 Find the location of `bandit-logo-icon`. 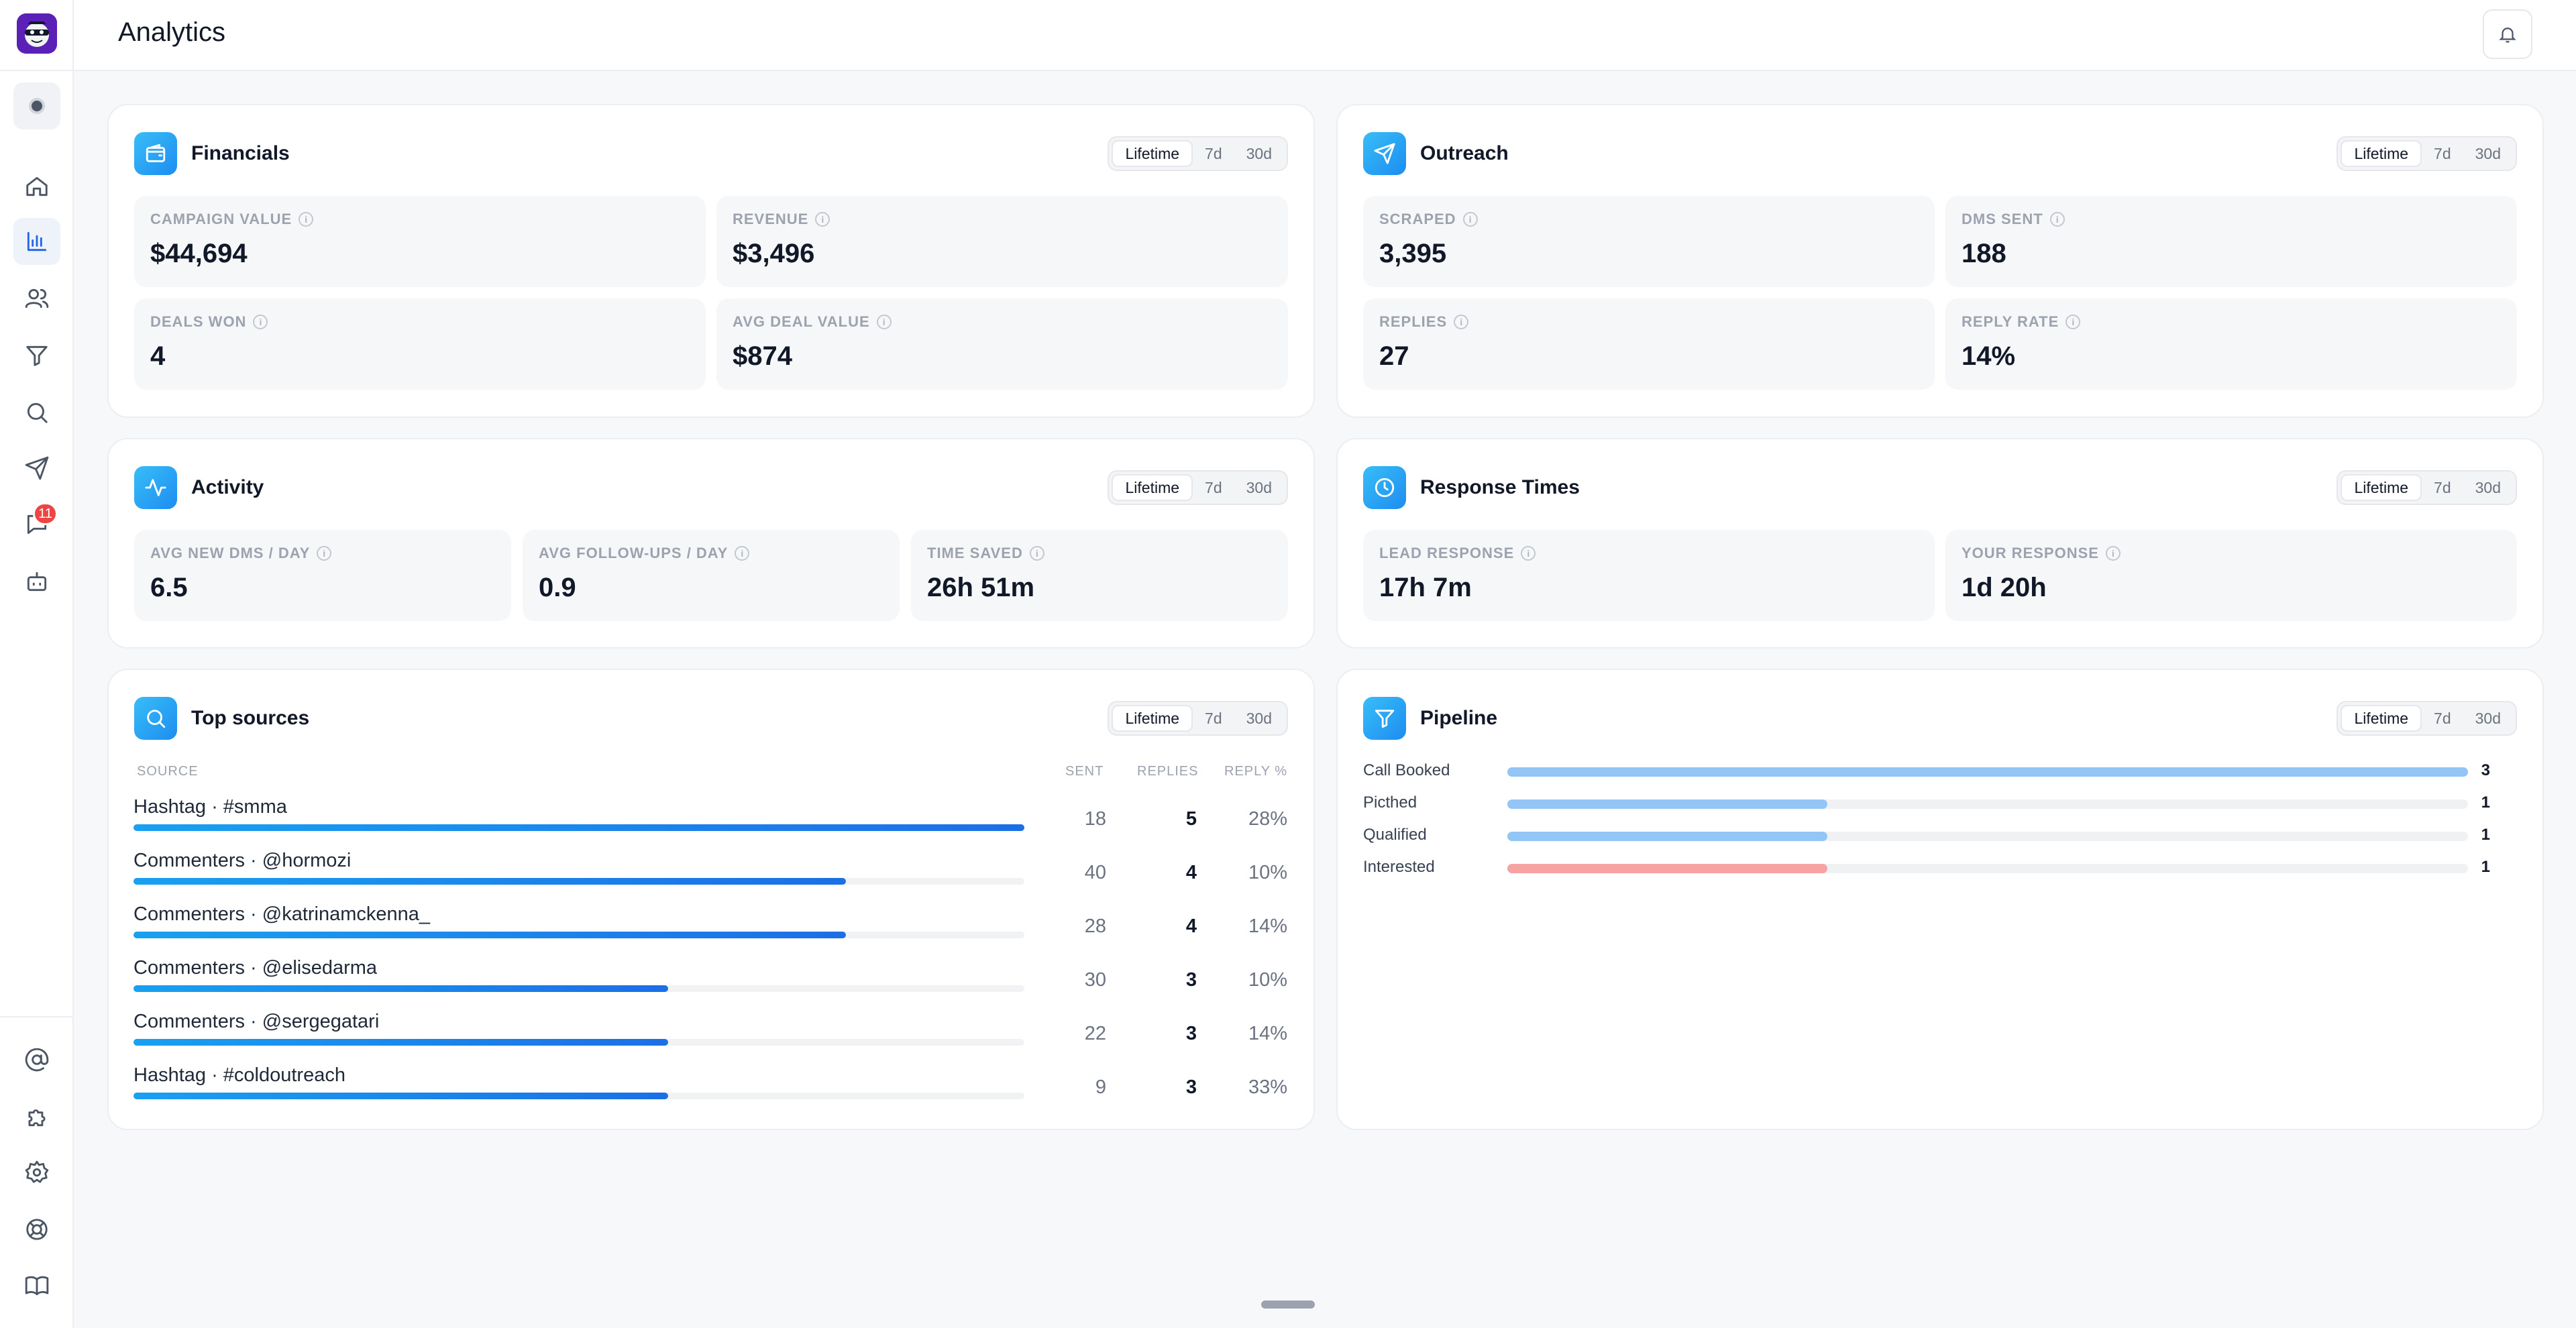

bandit-logo-icon is located at coordinates (37, 33).